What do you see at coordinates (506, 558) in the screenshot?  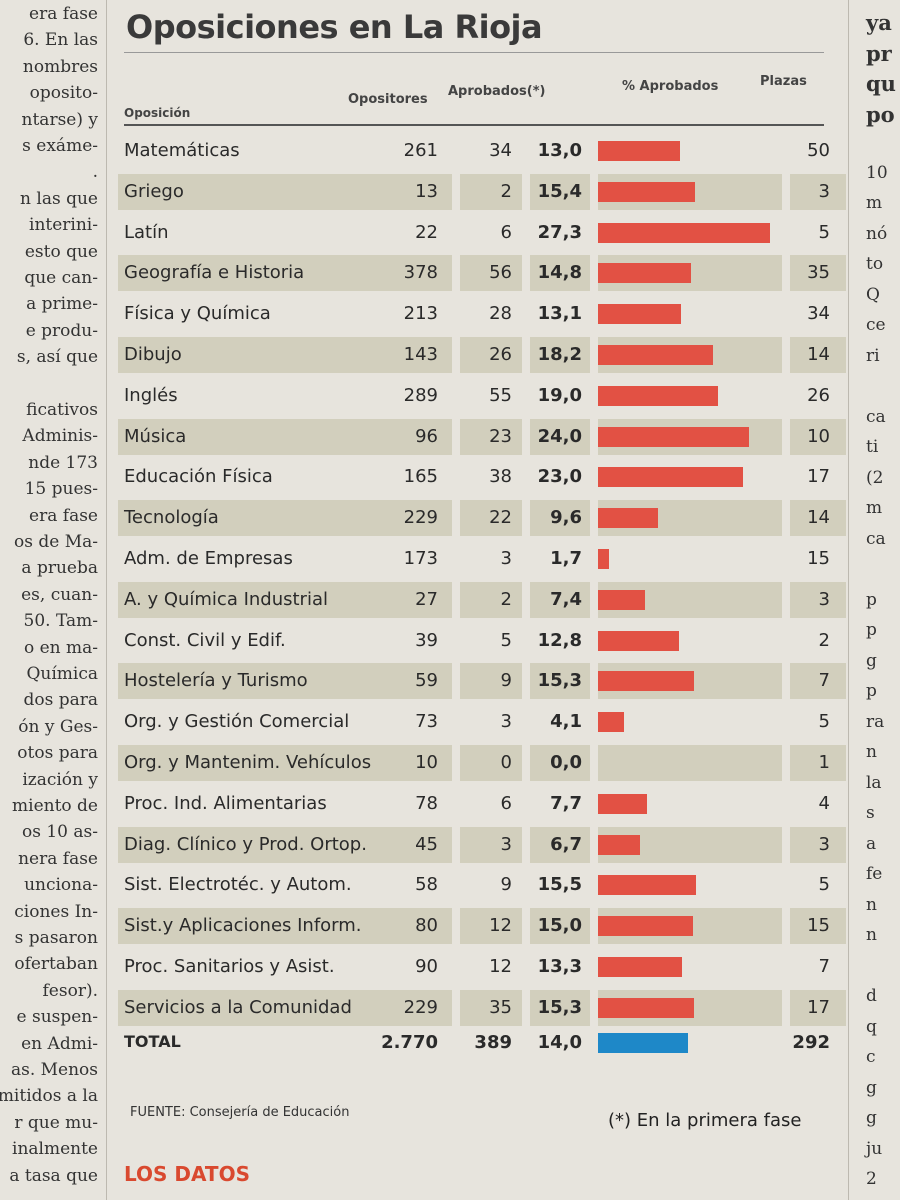 I see `aprobados-value: 3` at bounding box center [506, 558].